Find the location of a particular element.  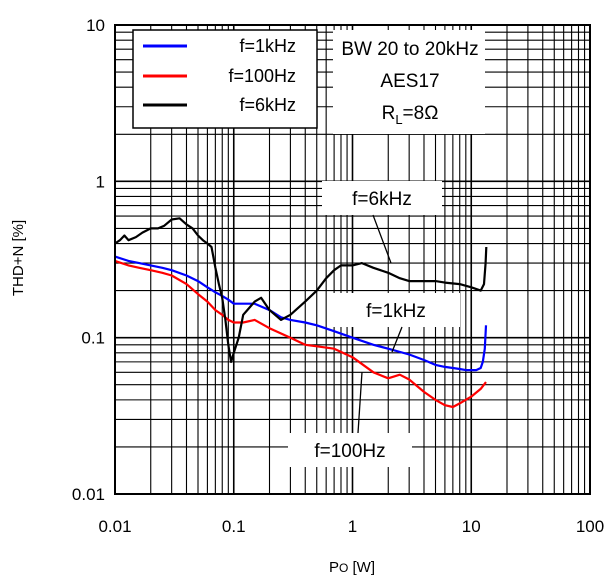

conditions-background is located at coordinates (409, 82).